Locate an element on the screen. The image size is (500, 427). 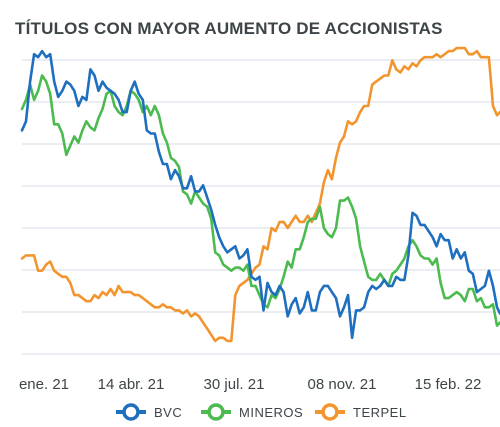
x-tick-label: 14 abr. 21 is located at coordinates (131, 384).